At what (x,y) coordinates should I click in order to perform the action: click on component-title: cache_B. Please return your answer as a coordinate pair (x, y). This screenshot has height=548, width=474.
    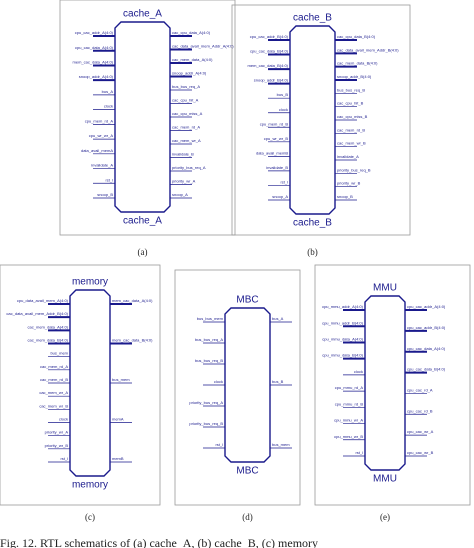
    Looking at the image, I should click on (312, 18).